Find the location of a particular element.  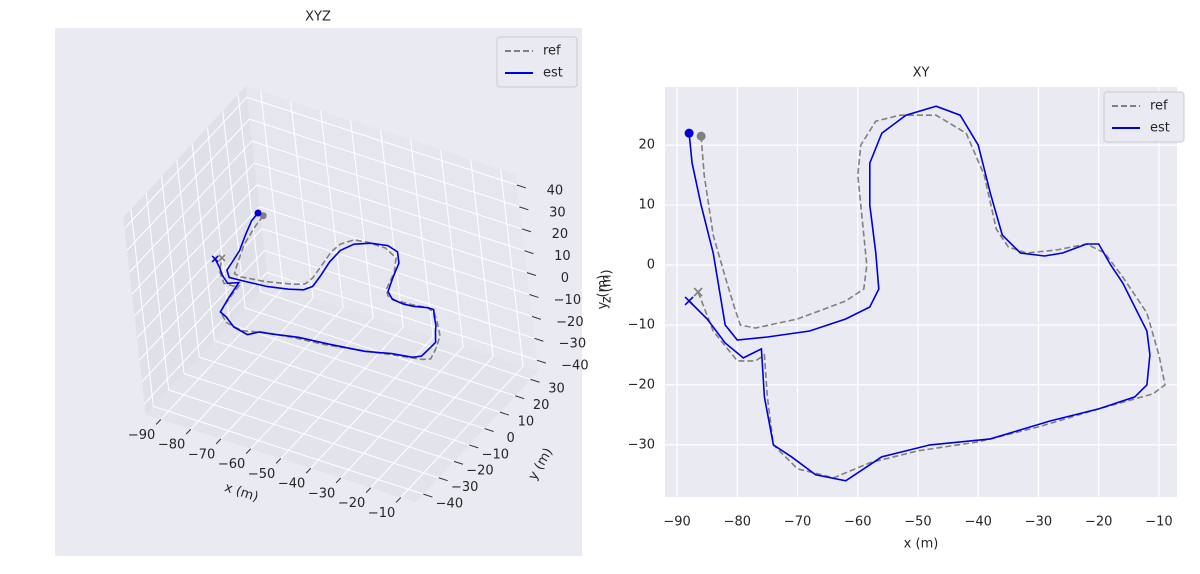

y-tick-label: 10 is located at coordinates (526, 422).